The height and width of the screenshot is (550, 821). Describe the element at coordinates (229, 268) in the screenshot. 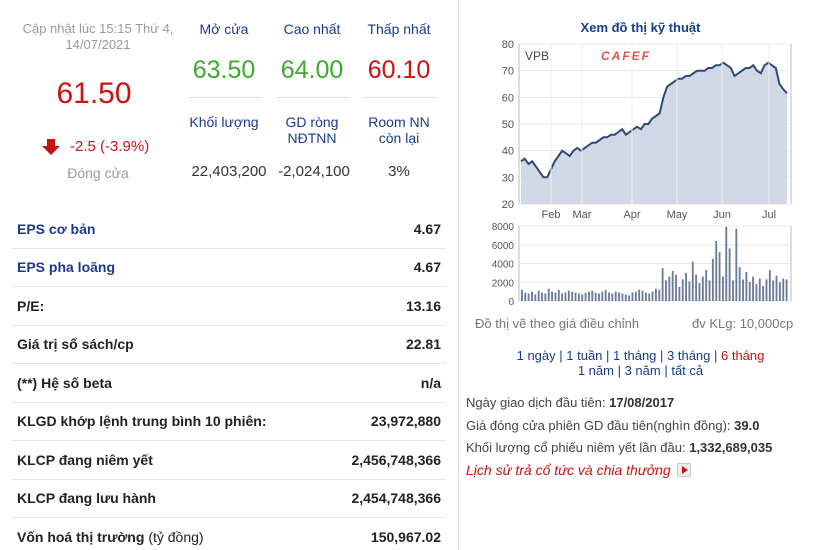

I see `stat-row-eps-diluted: EPS pha loãng 4.67` at that location.